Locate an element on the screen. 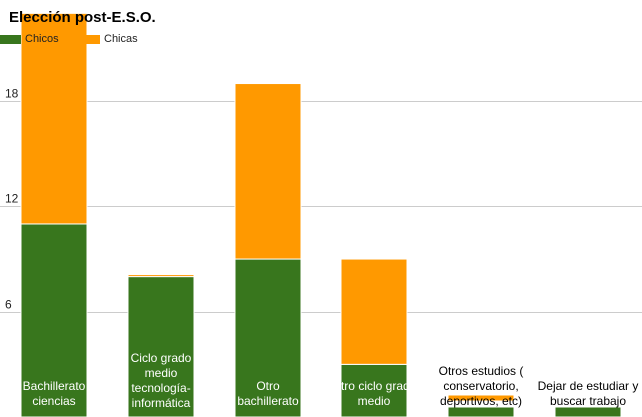  category-label: Ciclo grado medio tecnología-informática is located at coordinates (161, 380).